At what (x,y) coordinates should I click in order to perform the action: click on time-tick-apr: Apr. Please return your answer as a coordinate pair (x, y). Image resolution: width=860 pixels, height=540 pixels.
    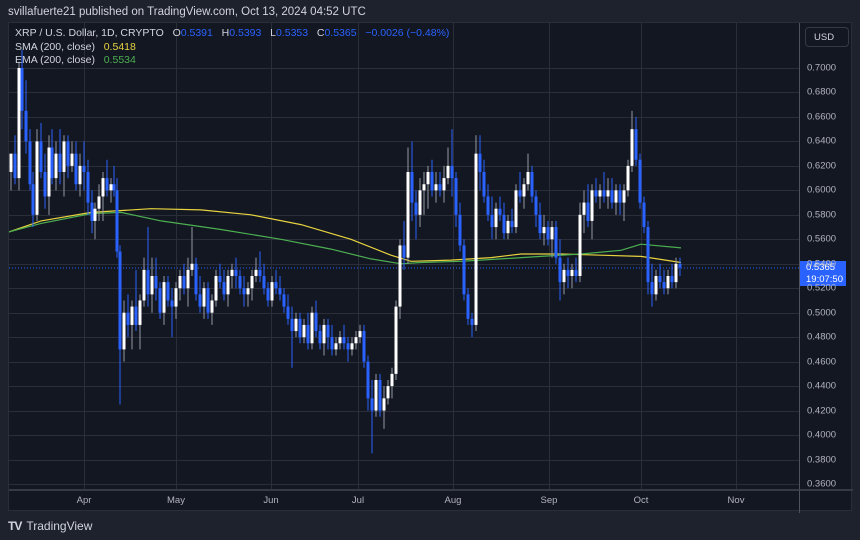
    Looking at the image, I should click on (84, 500).